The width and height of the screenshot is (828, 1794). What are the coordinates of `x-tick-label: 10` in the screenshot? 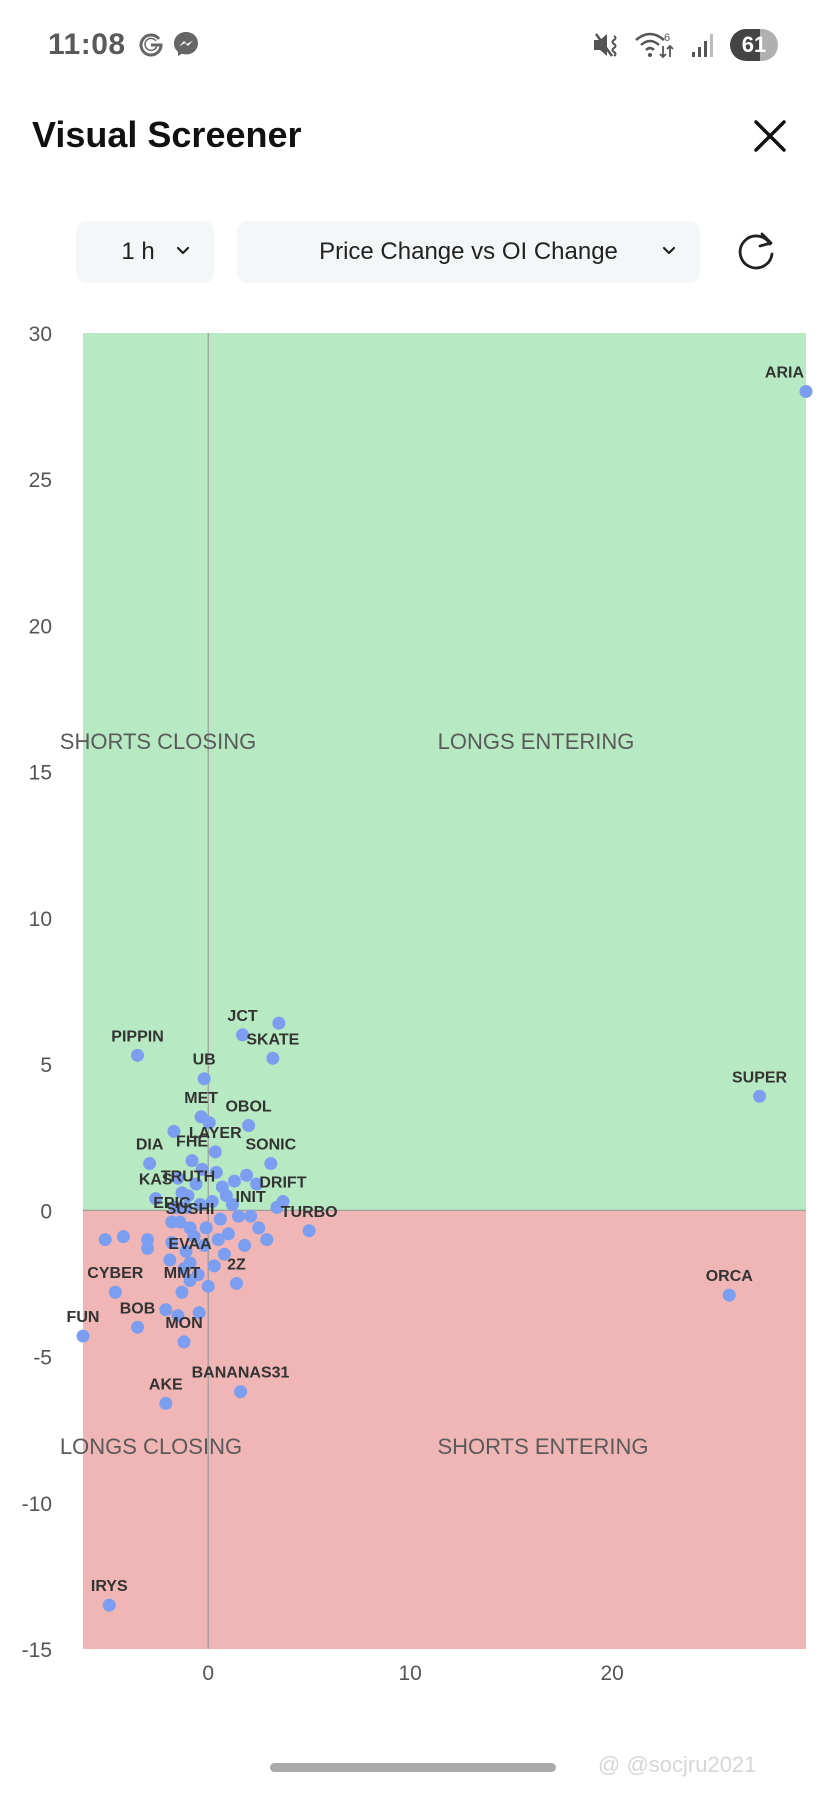 It's located at (409, 1673).